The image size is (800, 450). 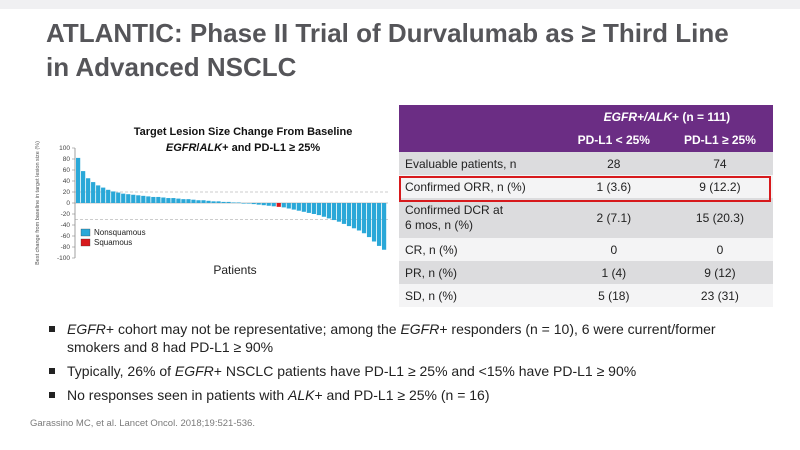 What do you see at coordinates (666, 116) in the screenshot?
I see `table-group-header: EGFR+/ALK+ (n = 111)` at bounding box center [666, 116].